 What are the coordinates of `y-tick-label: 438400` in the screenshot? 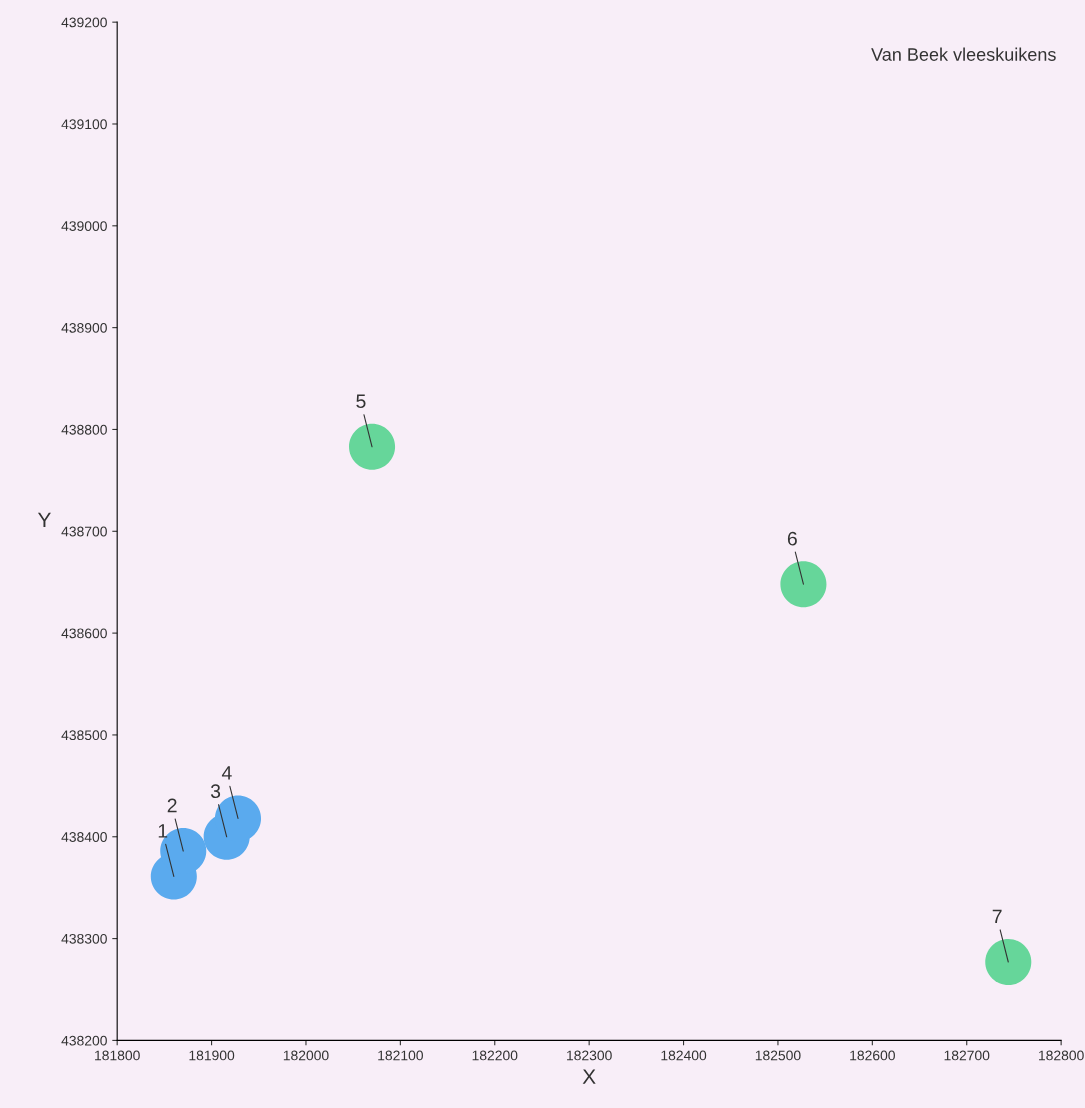 It's located at (84, 837).